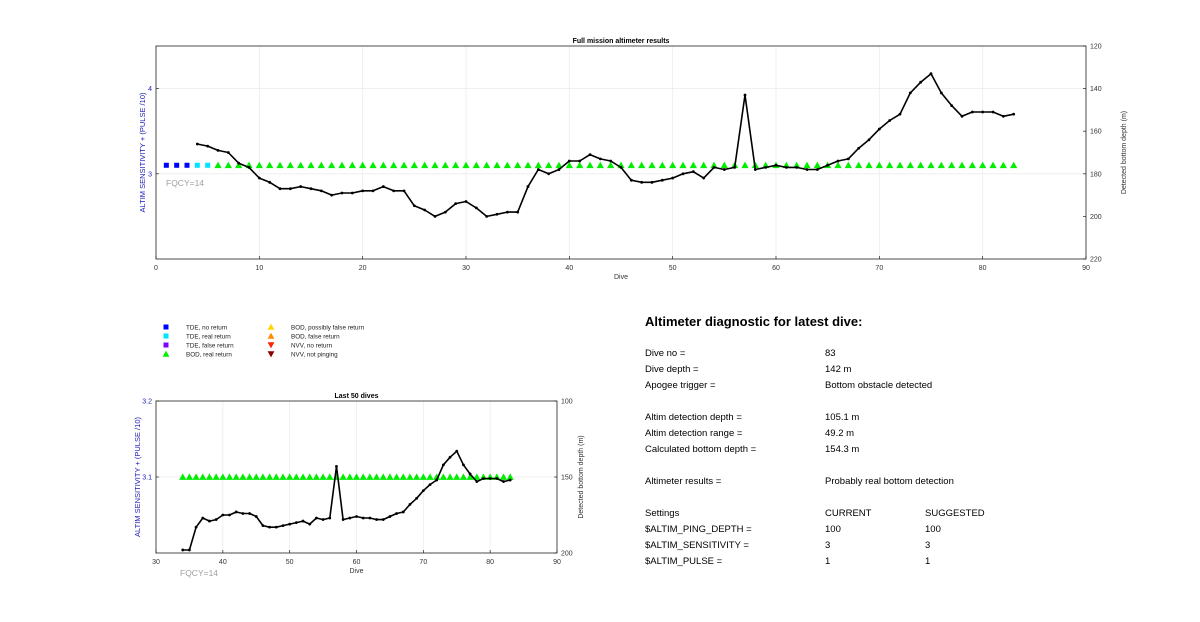 The width and height of the screenshot is (1200, 622). What do you see at coordinates (314, 355) in the screenshot?
I see `legend-label-nvv_not_pinging: NVV, not pinging` at bounding box center [314, 355].